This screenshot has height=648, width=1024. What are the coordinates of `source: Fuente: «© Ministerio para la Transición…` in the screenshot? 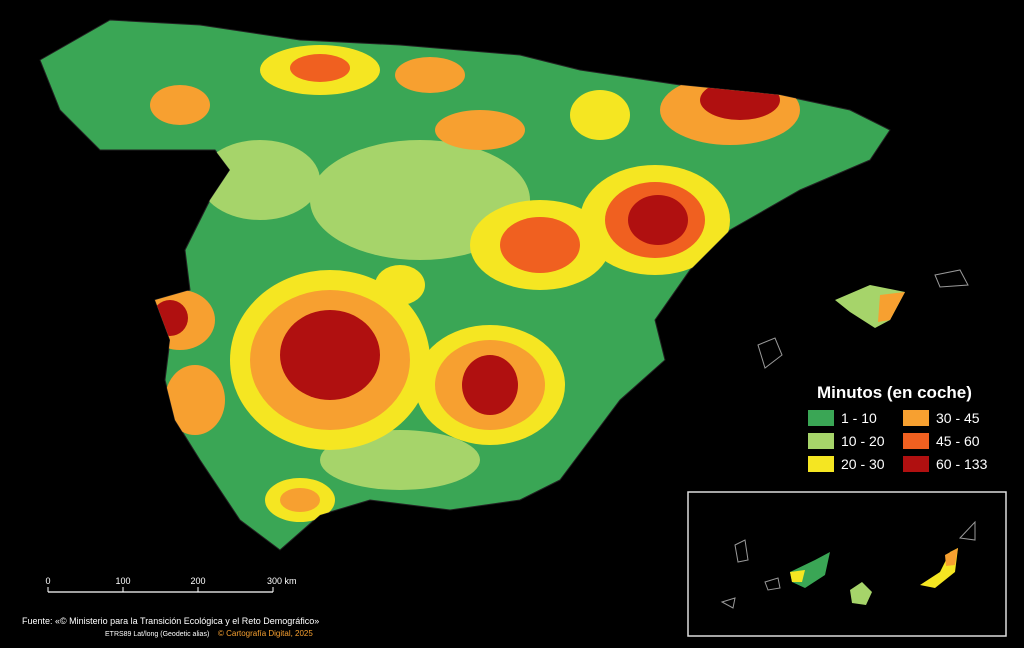 It's located at (170, 621).